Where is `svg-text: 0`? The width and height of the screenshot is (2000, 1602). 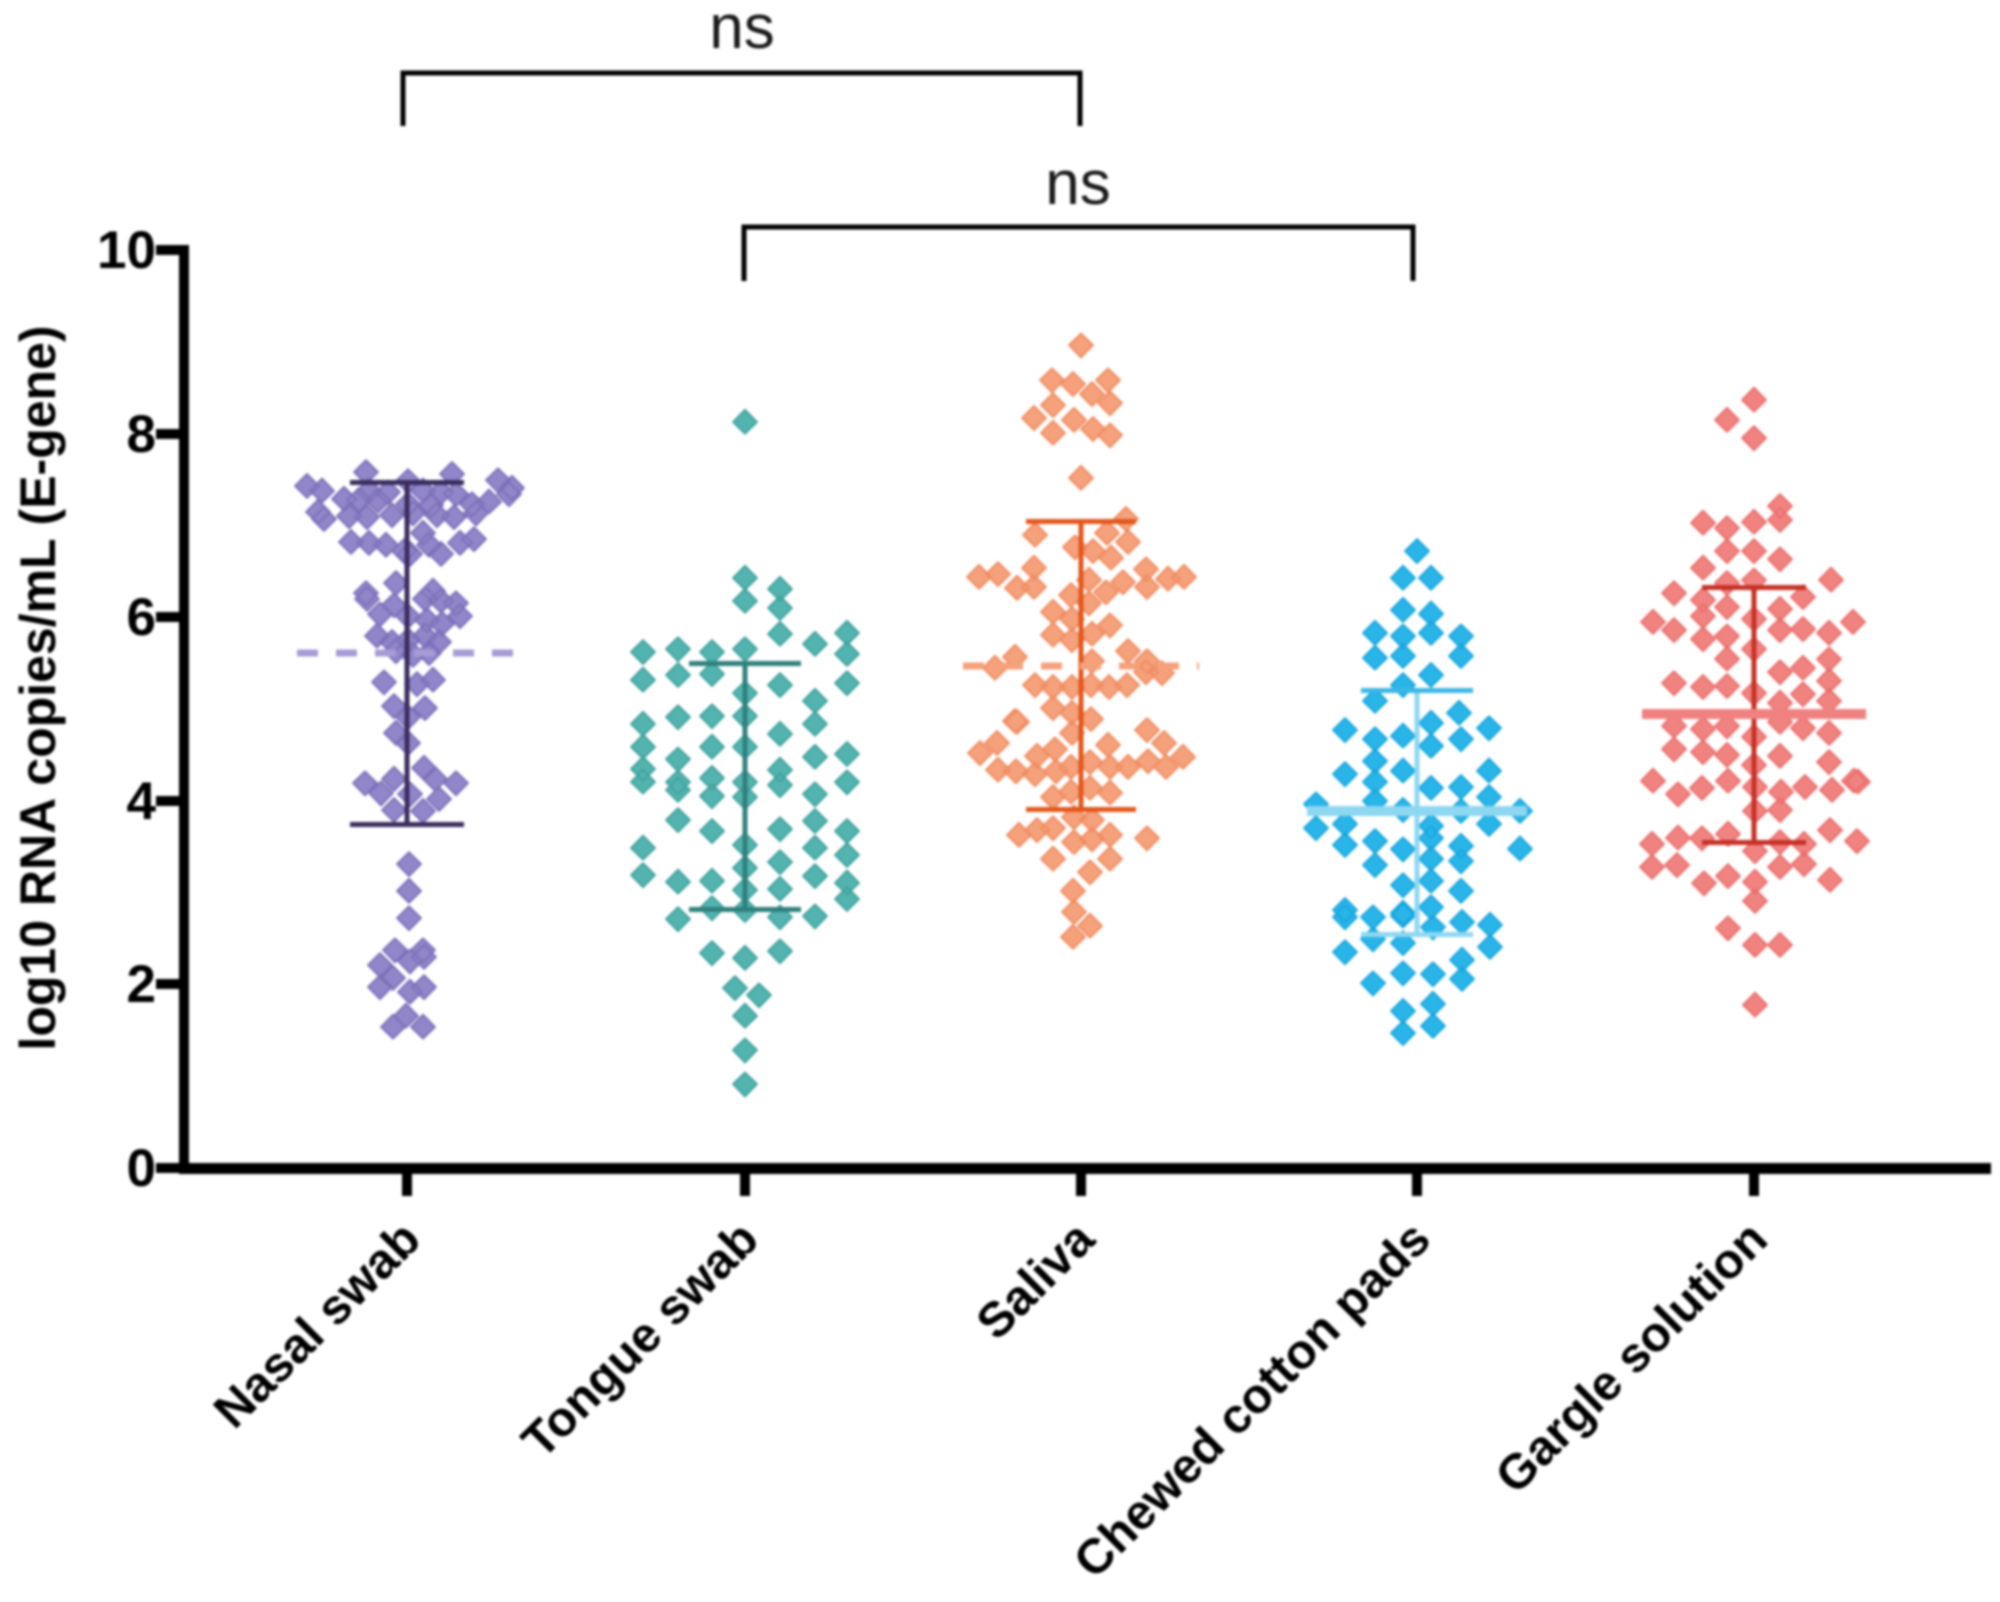
svg-text: 0 is located at coordinates (141, 1168).